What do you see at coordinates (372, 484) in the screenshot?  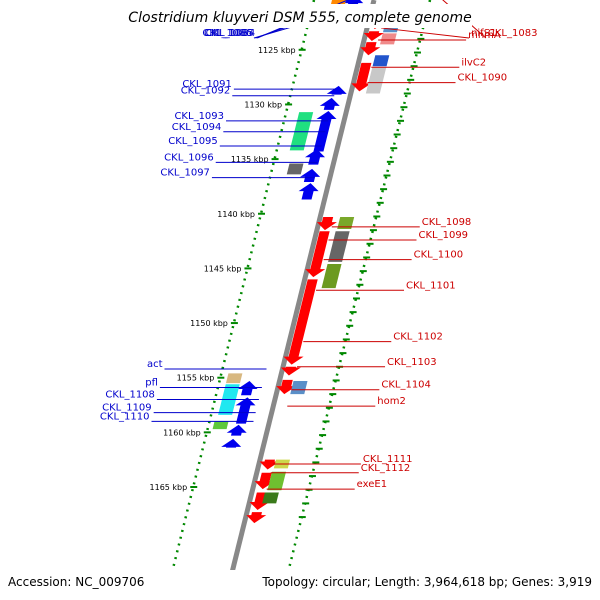 I see `gene-label: exeE1` at bounding box center [372, 484].